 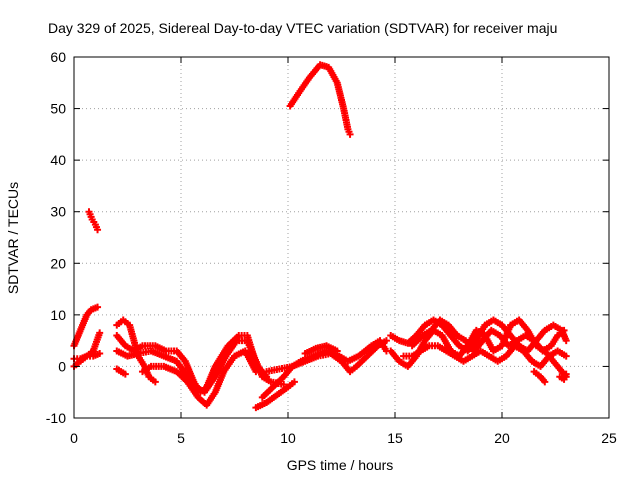 What do you see at coordinates (62, 366) in the screenshot?
I see `y-tick-label: 0` at bounding box center [62, 366].